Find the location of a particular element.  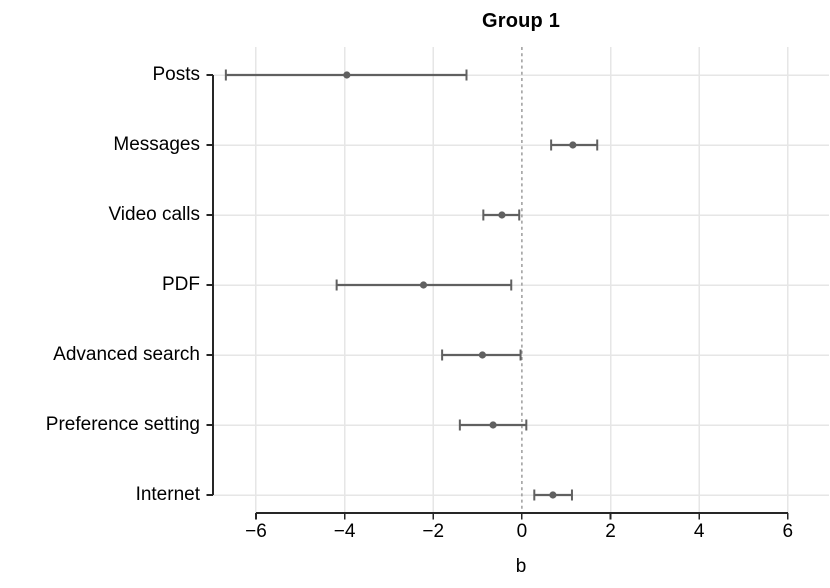

point-estimate-posts is located at coordinates (347, 75).